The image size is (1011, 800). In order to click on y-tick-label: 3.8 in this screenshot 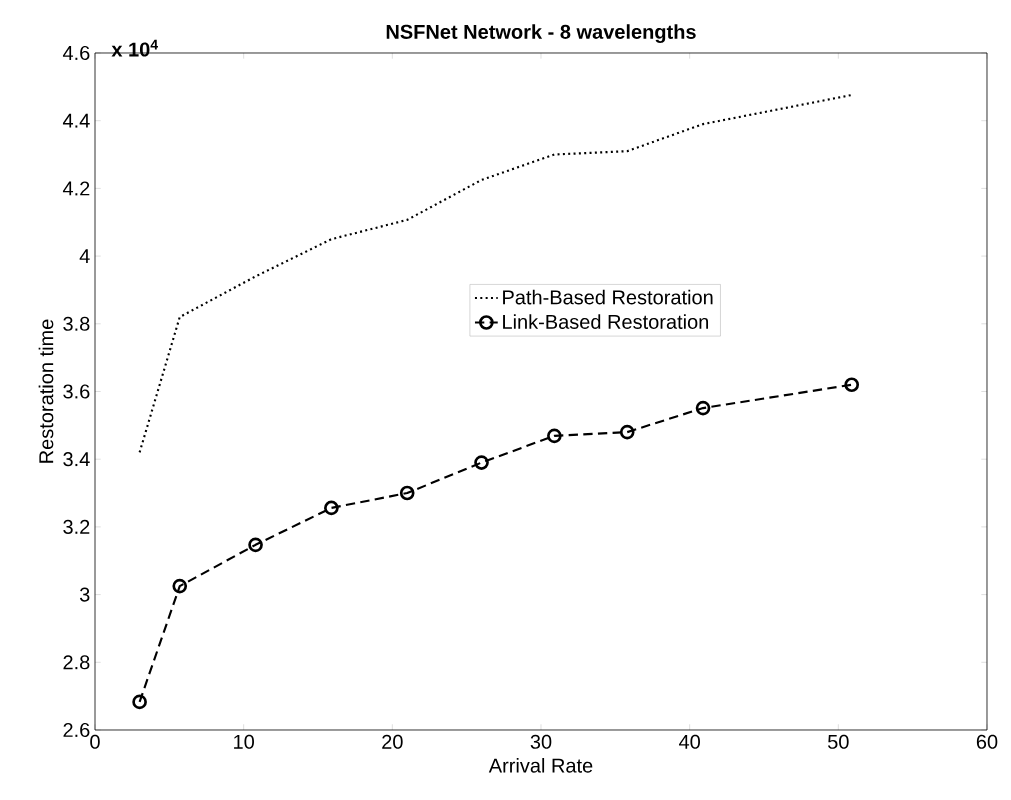, I will do `click(76, 323)`.